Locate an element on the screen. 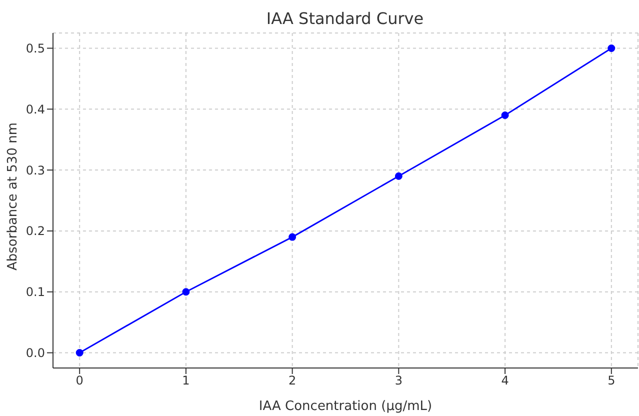 The image size is (639, 416). x-tick-label: 4 is located at coordinates (505, 381).